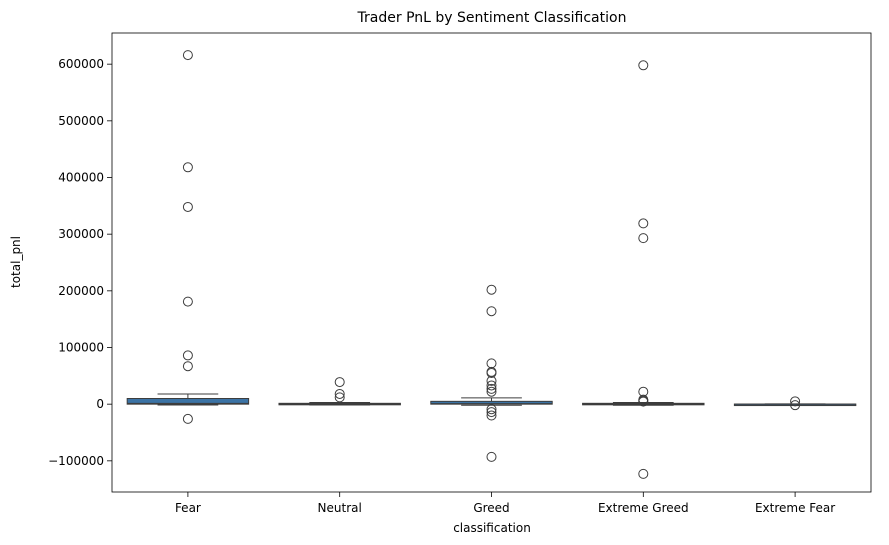 Image resolution: width=889 pixels, height=545 pixels. Describe the element at coordinates (492, 528) in the screenshot. I see `x-axis-label: classification` at that location.